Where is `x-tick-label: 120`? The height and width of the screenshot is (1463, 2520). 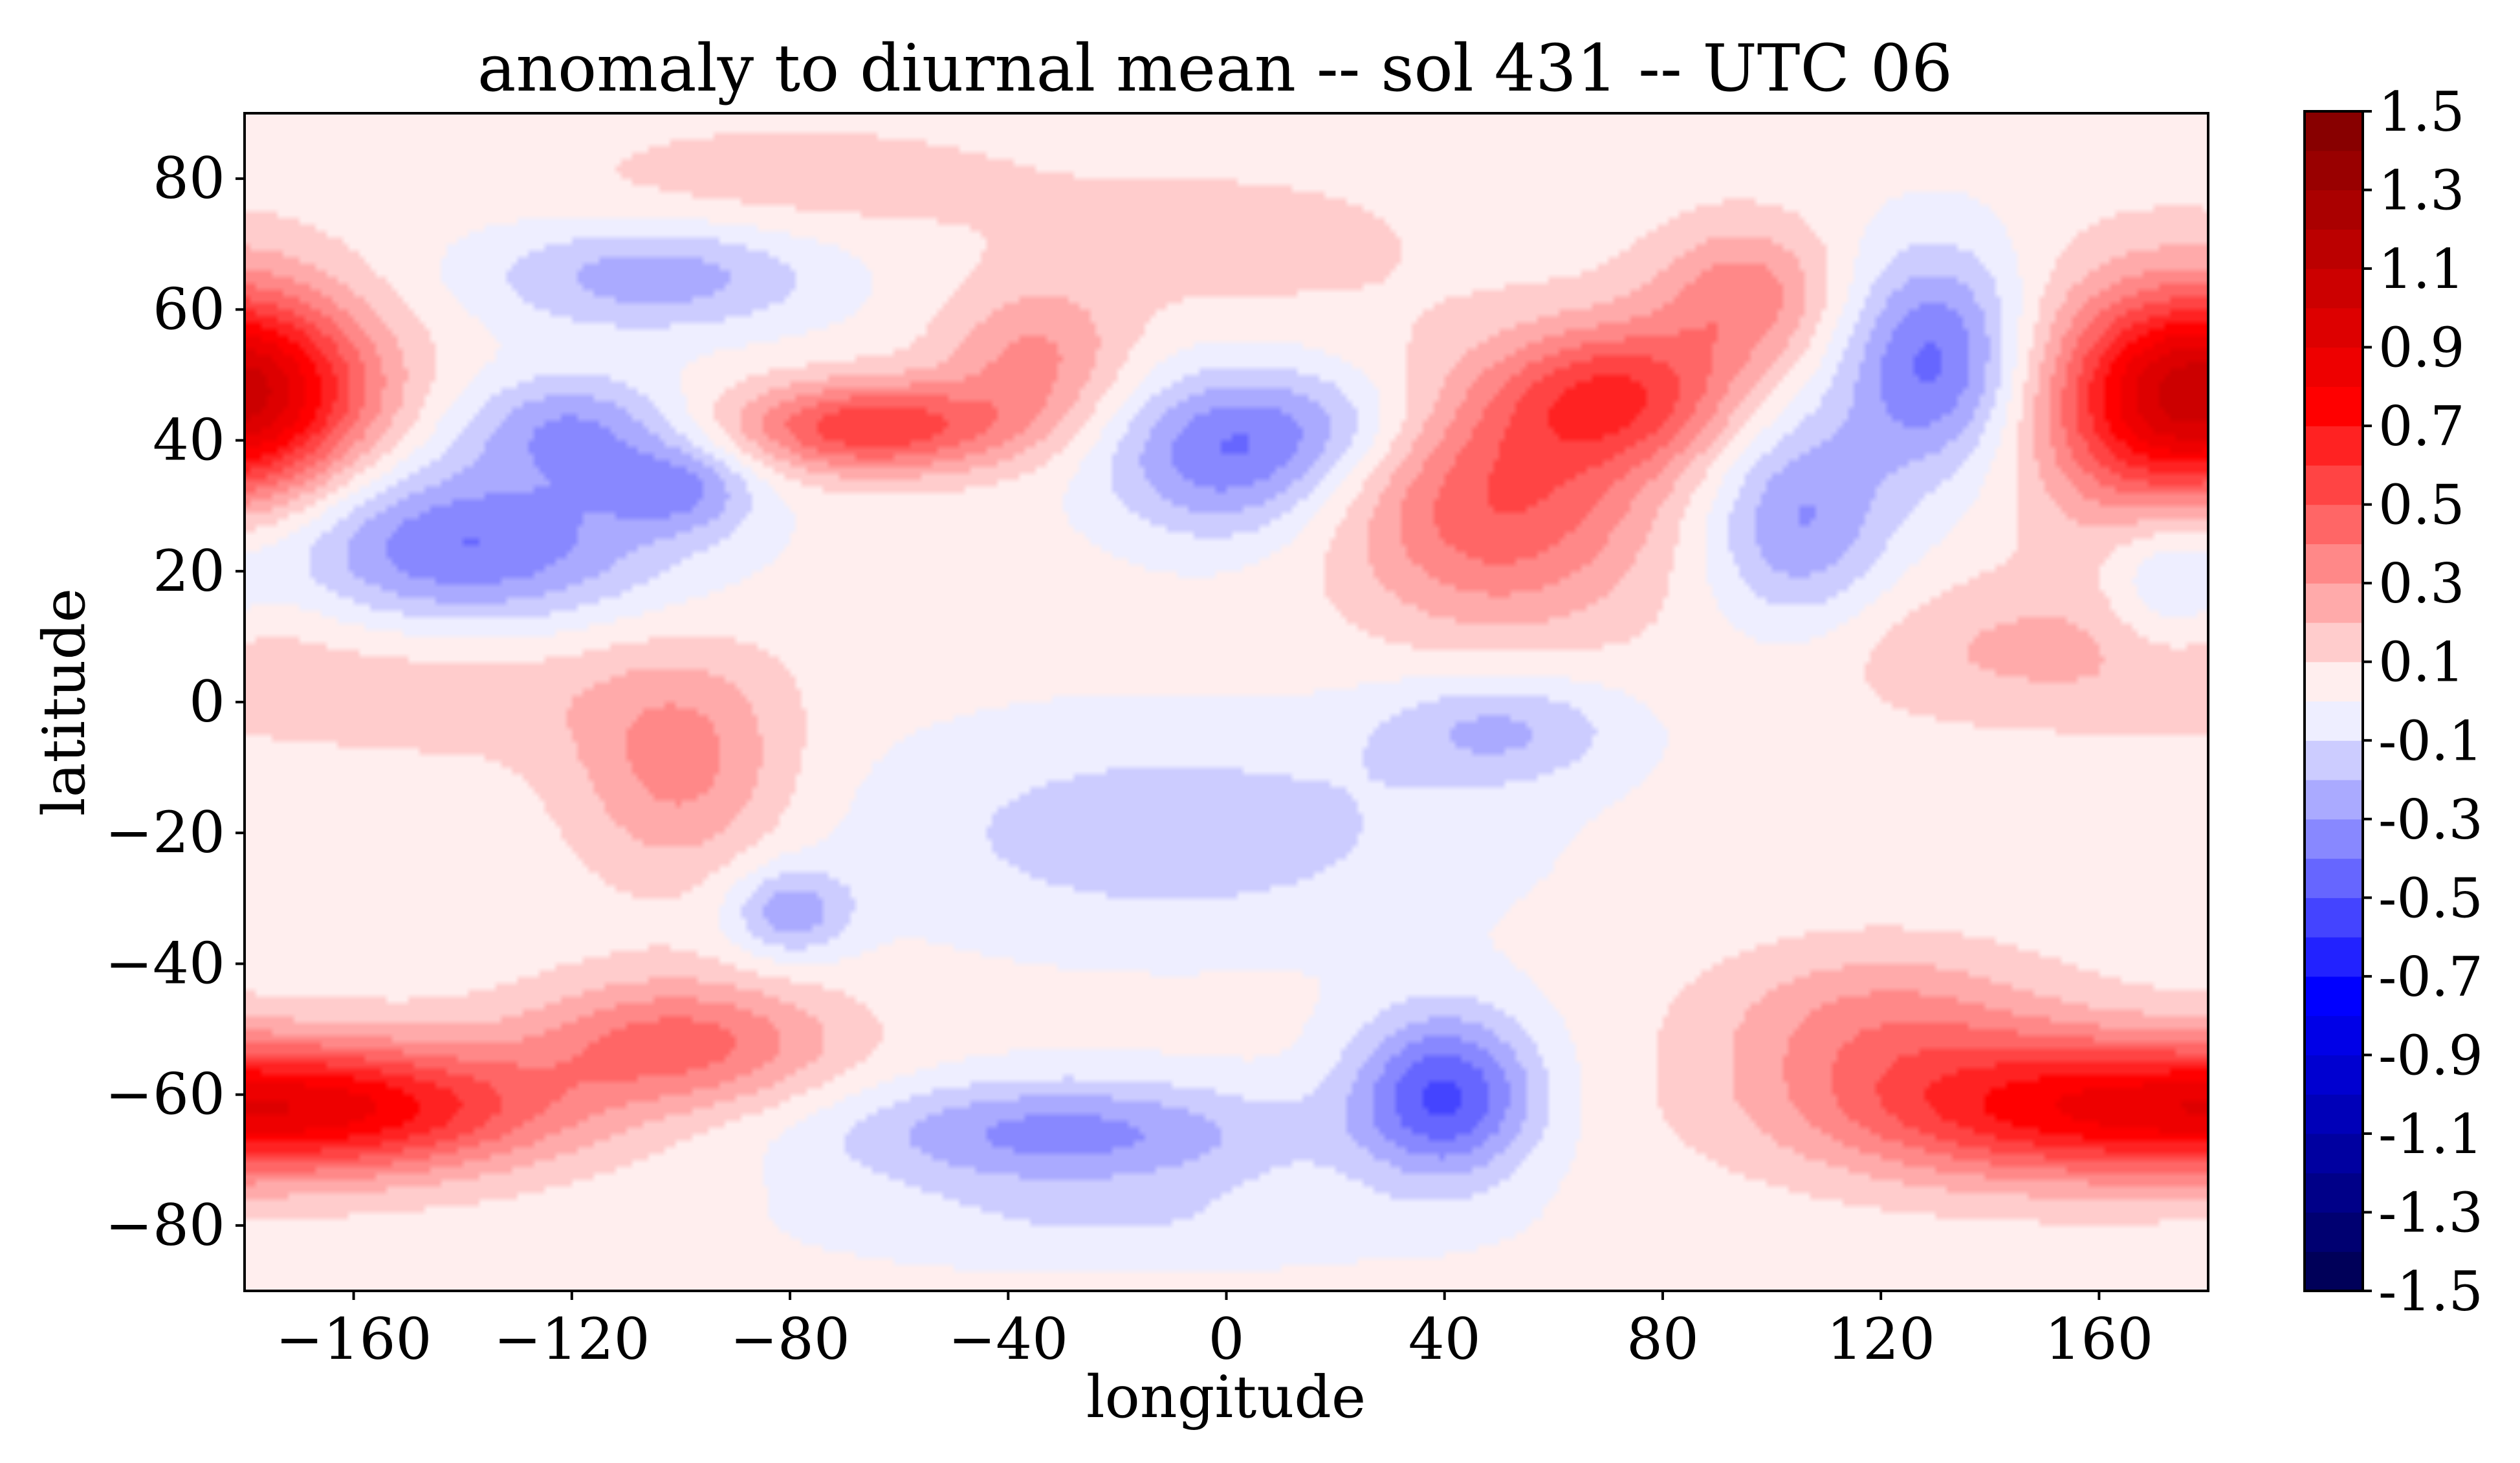 x-tick-label: 120 is located at coordinates (1880, 1339).